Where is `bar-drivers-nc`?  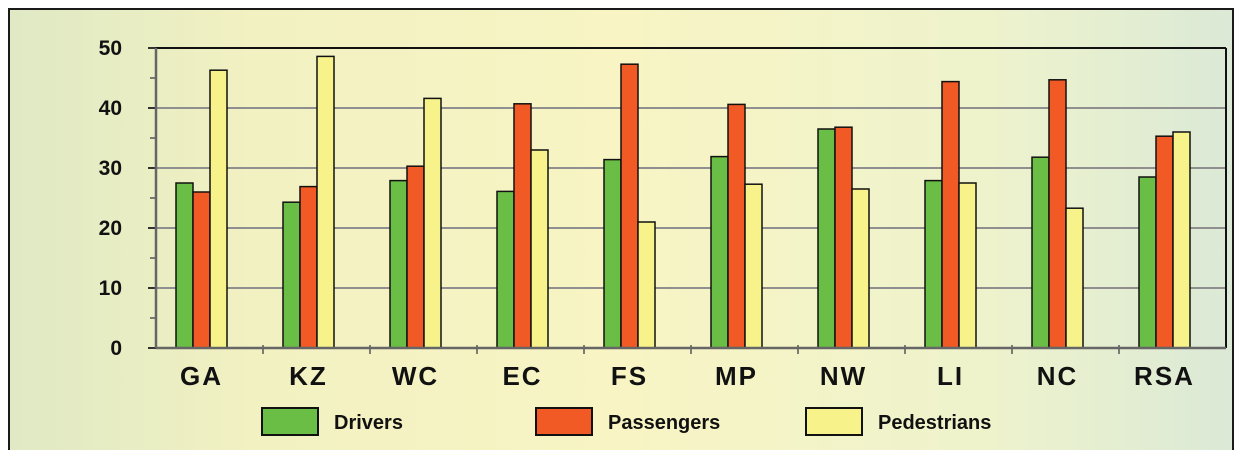 bar-drivers-nc is located at coordinates (1040, 252).